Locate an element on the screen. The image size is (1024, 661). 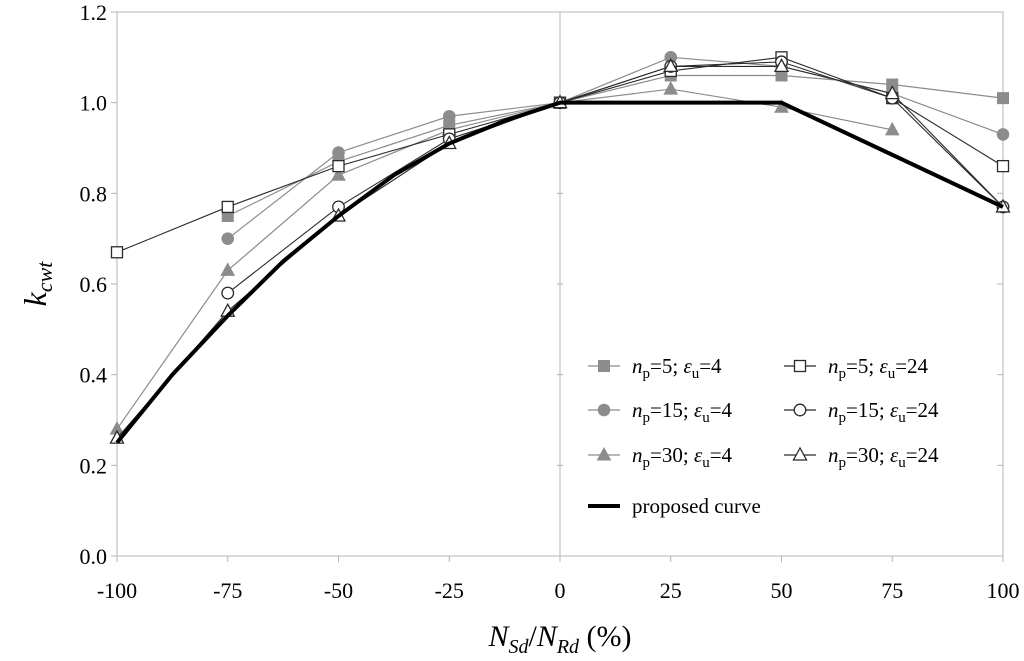
legend-entry-proposed: proposed curve is located at coordinates (674, 506).